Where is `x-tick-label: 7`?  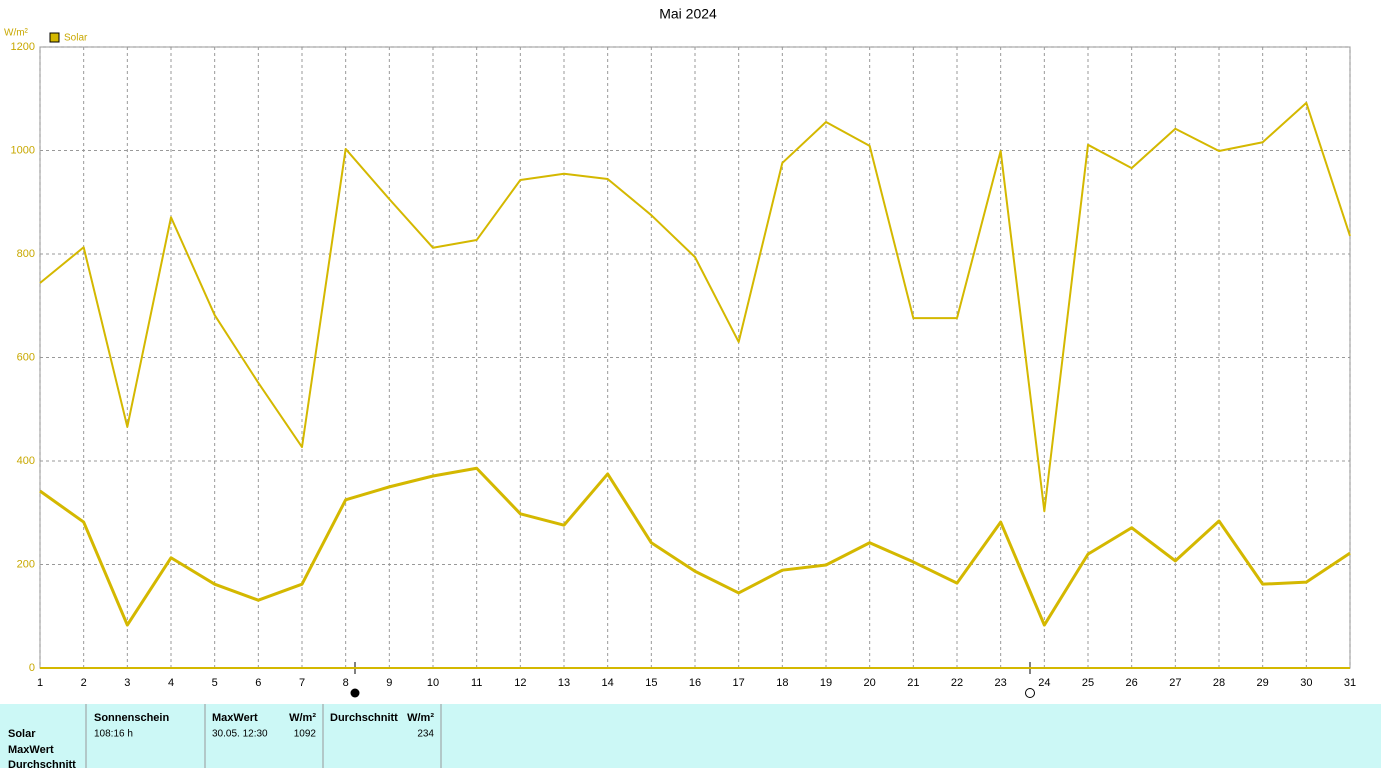
x-tick-label: 7 is located at coordinates (302, 683).